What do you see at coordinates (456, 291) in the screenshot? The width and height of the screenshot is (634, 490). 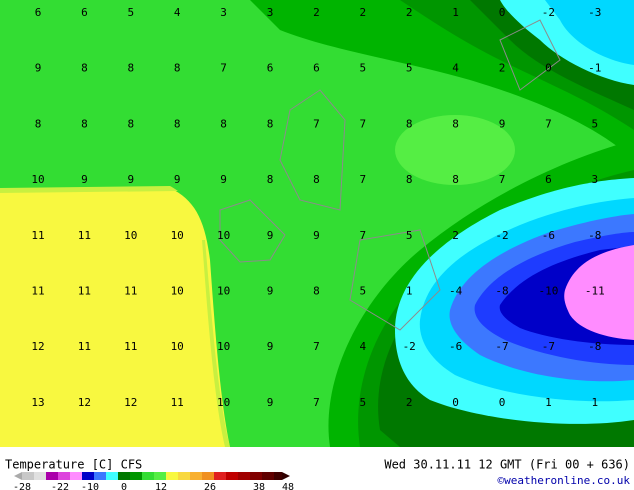 I see `grid-value: -4` at bounding box center [456, 291].